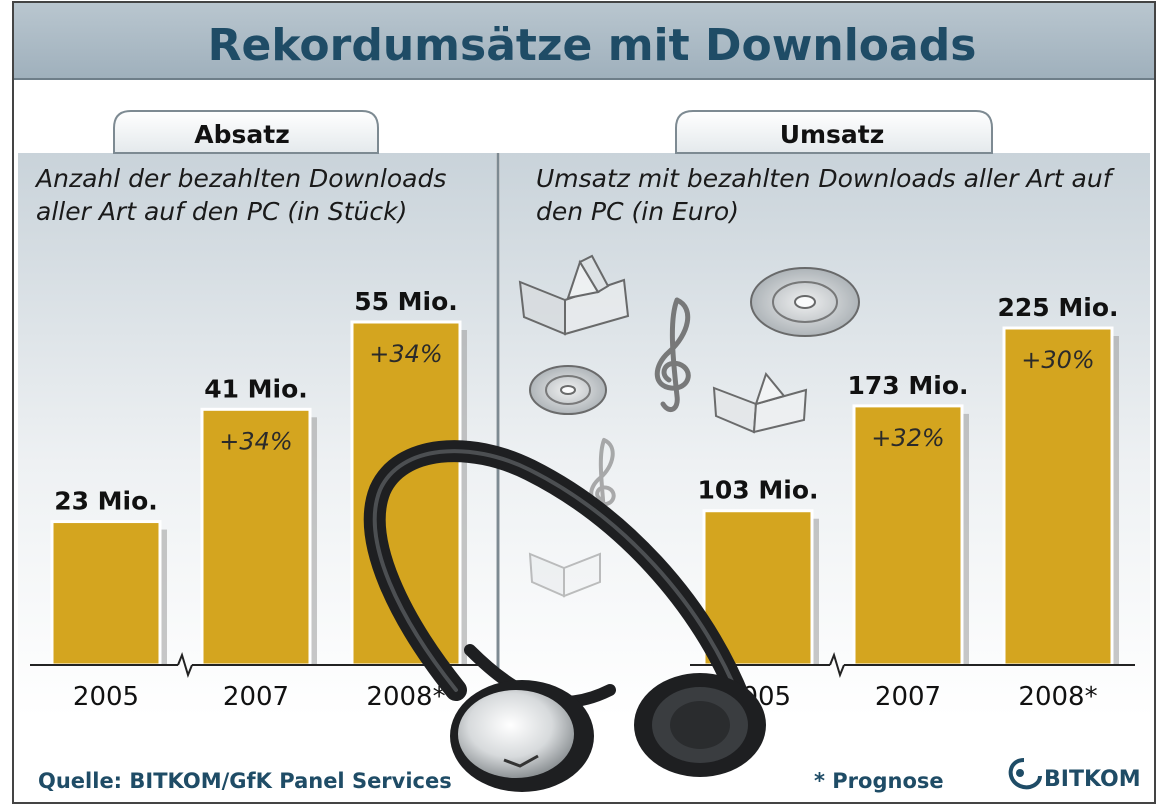  I want to click on growth-label-absatz-2007: +34%, so click(255, 441).